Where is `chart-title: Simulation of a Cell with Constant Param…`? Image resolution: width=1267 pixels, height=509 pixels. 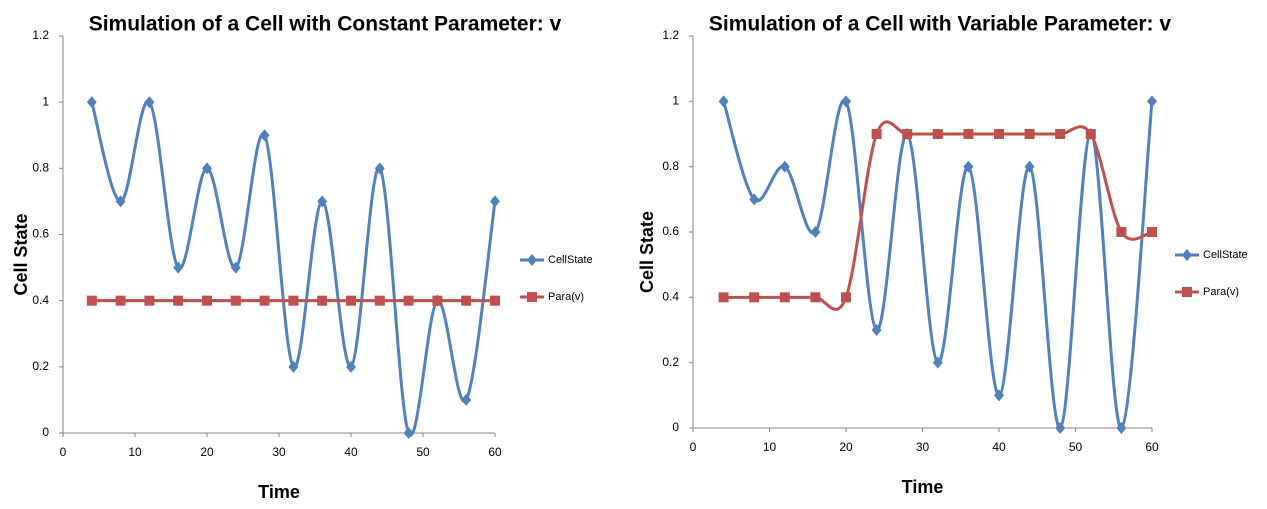 chart-title: Simulation of a Cell with Constant Param… is located at coordinates (325, 24).